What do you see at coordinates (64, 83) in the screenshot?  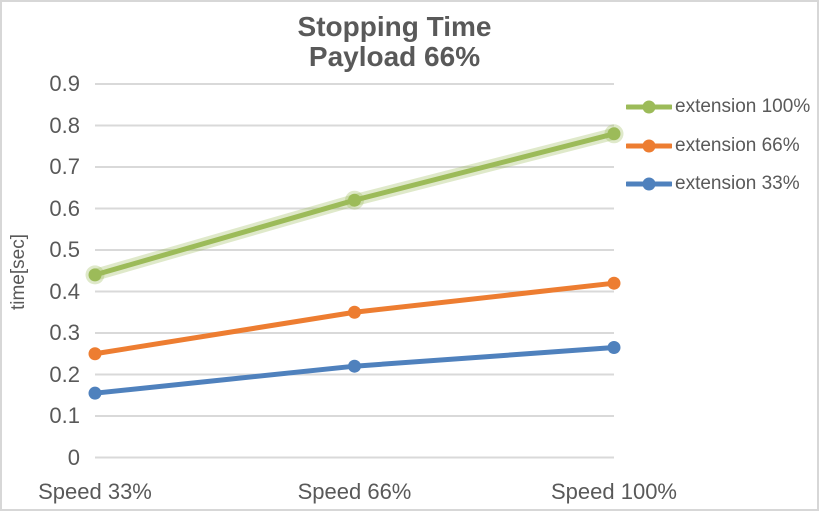 I see `y-tick-label: 0.9` at bounding box center [64, 83].